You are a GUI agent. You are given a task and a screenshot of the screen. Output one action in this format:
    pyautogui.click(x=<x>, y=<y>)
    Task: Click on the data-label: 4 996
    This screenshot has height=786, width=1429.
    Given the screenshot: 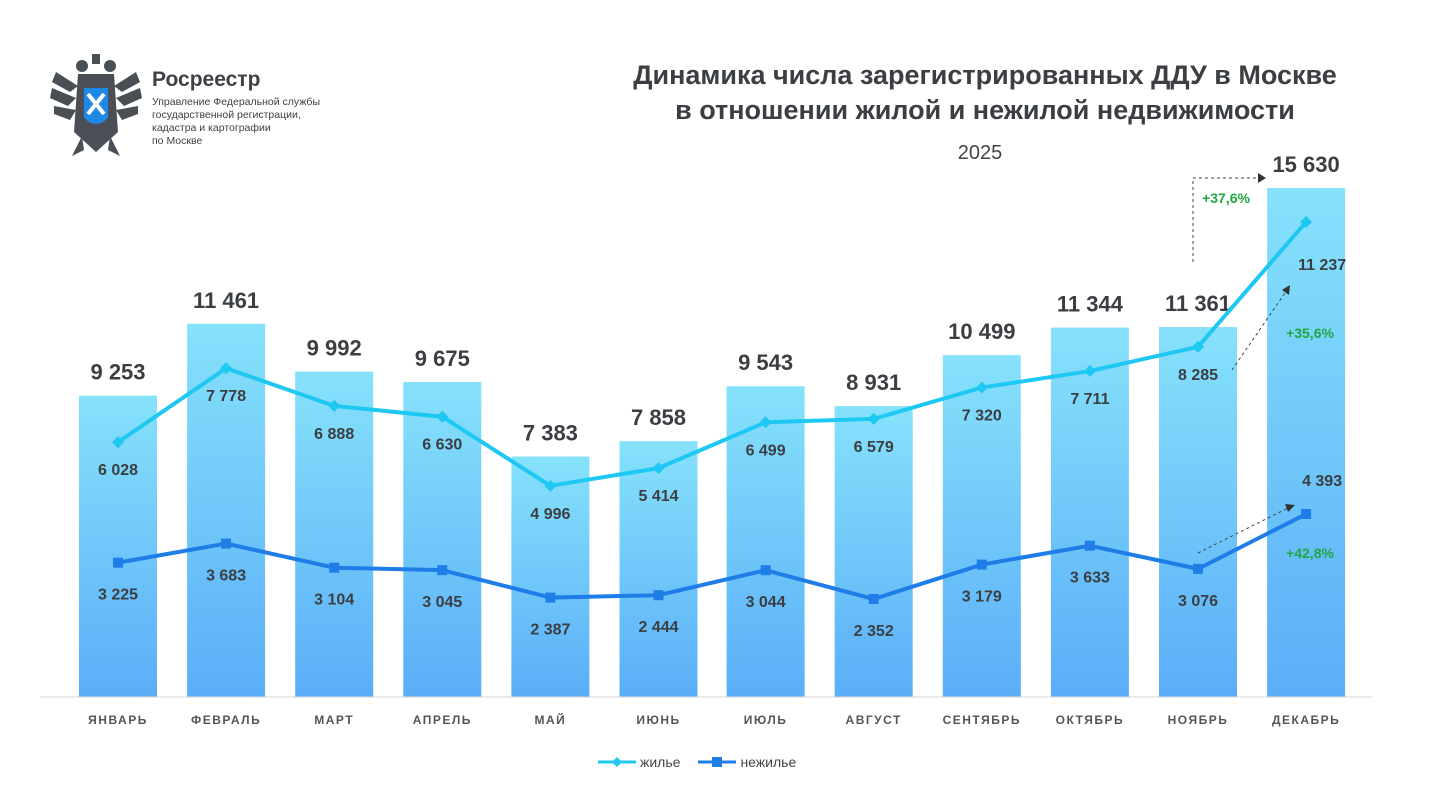 What is the action you would take?
    pyautogui.click(x=550, y=514)
    